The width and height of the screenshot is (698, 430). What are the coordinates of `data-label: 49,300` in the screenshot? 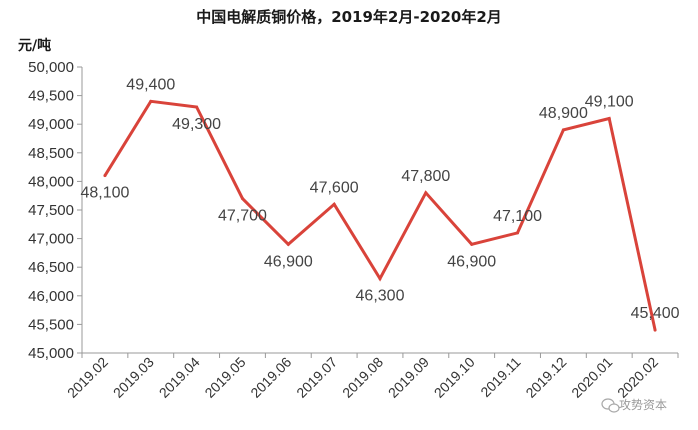 It's located at (196, 124).